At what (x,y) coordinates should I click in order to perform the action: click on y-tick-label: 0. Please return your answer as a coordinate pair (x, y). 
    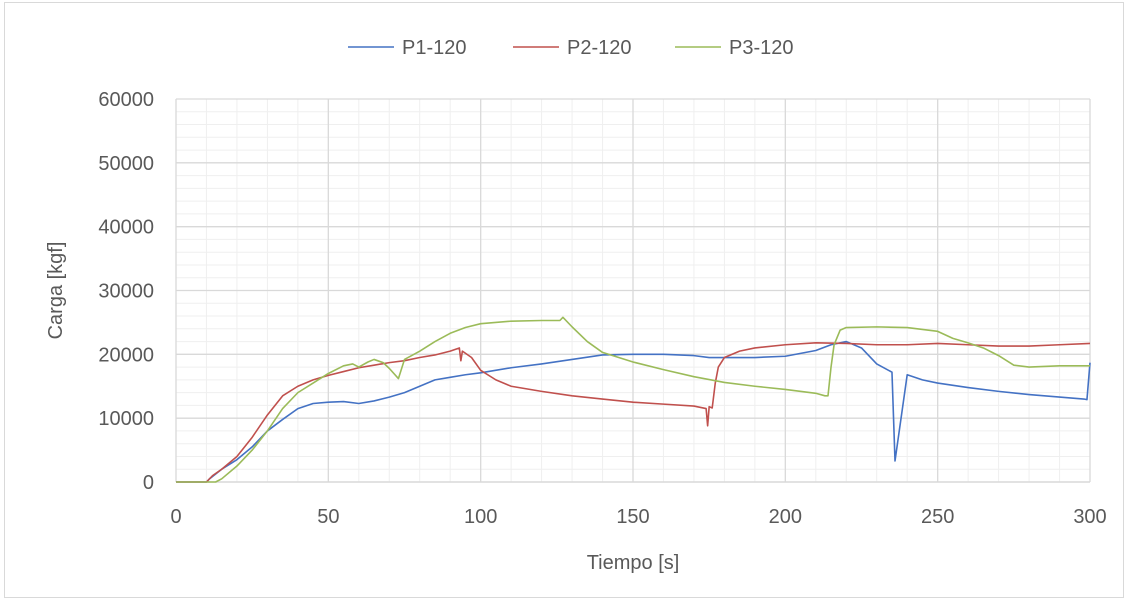
    Looking at the image, I should click on (148, 483).